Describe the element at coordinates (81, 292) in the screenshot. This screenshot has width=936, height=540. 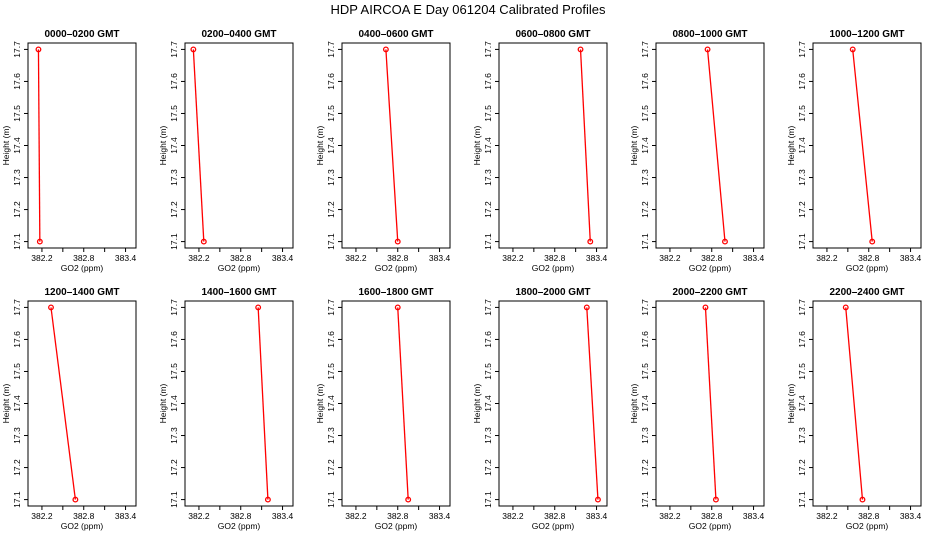
I see `panel-title: 1200–1400 GMT` at that location.